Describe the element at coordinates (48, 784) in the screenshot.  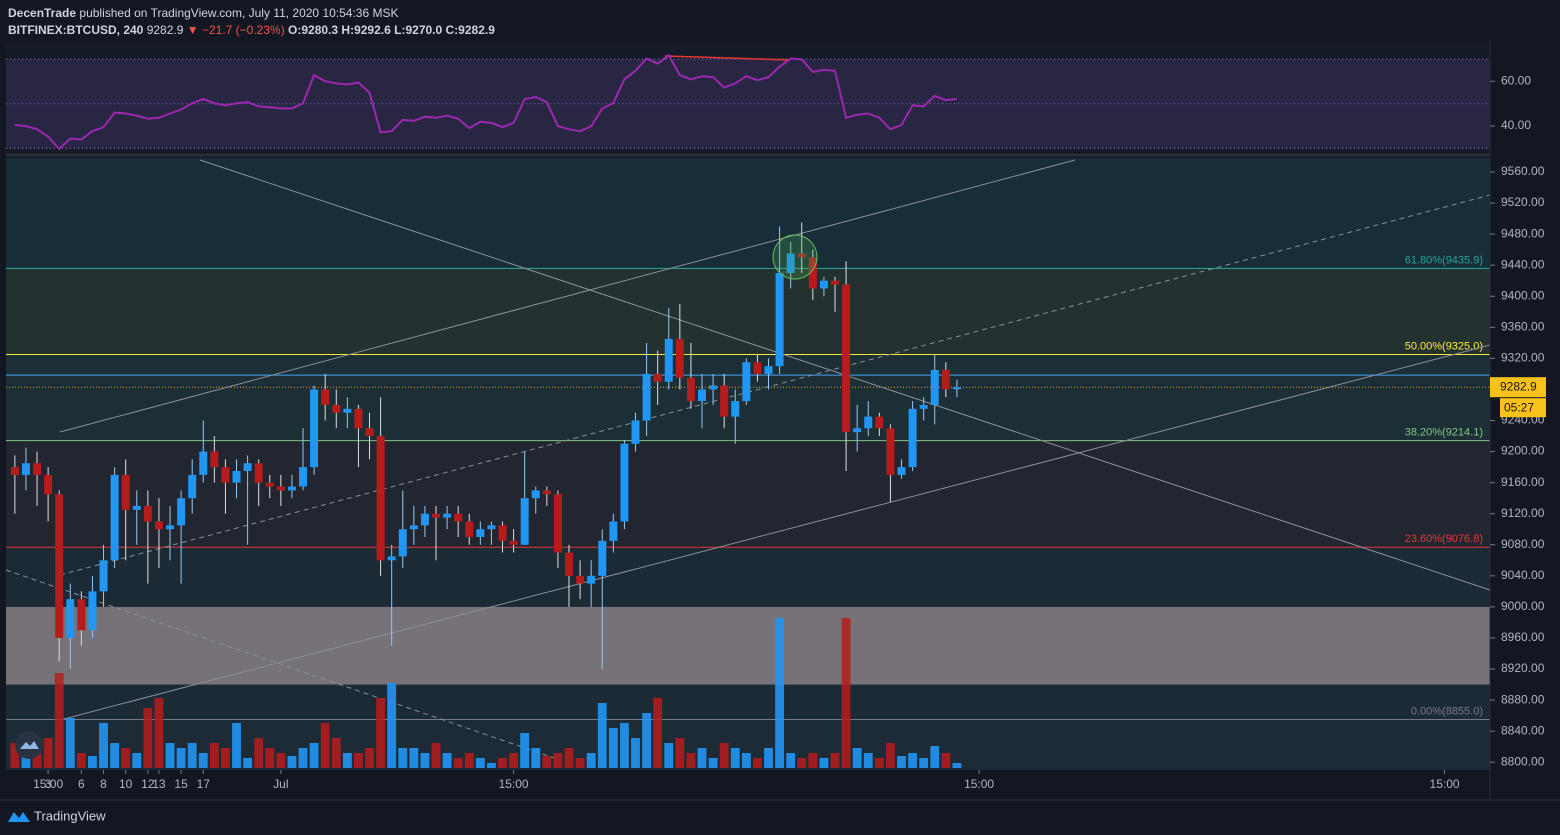
I see `x-tick-label: 3` at that location.